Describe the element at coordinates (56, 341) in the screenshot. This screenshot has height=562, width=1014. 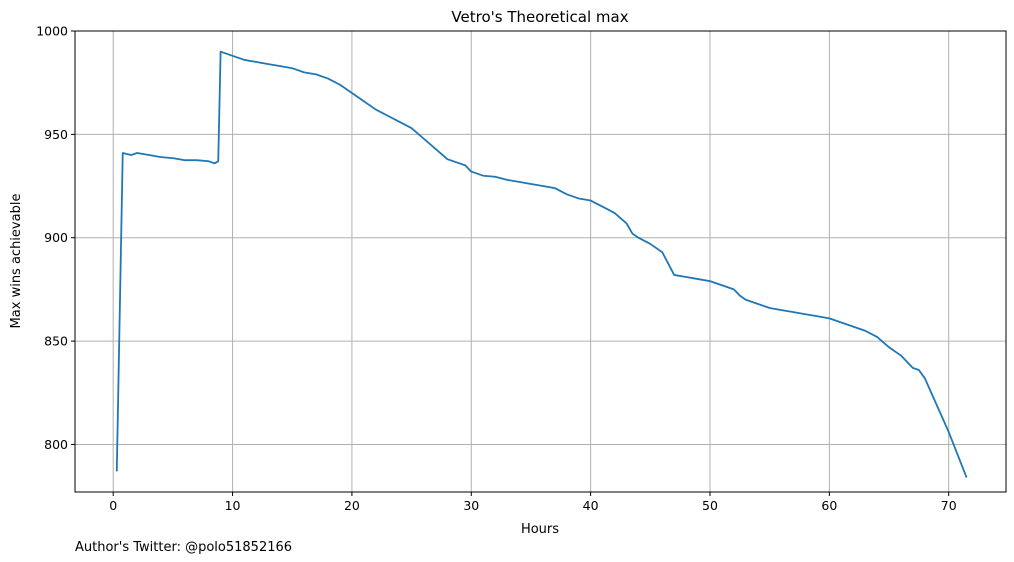
I see `y-tick-label: 850` at that location.